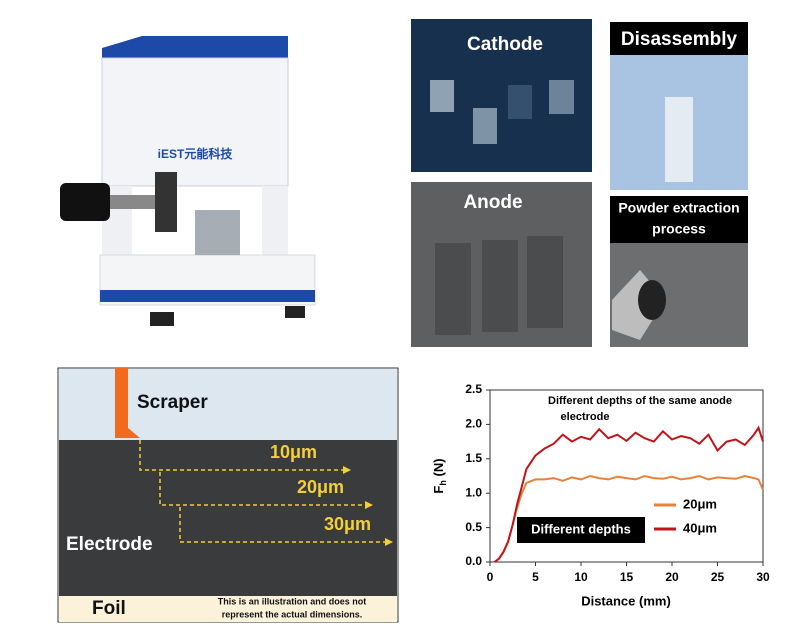  Describe the element at coordinates (679, 219) in the screenshot. I see `powder-header` at that location.